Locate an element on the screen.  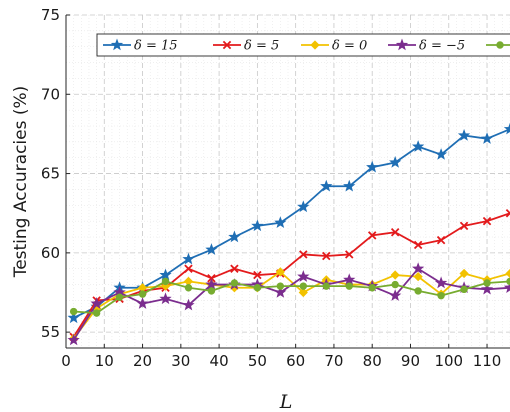
y-tick-label: 75 is located at coordinates (50, 15).